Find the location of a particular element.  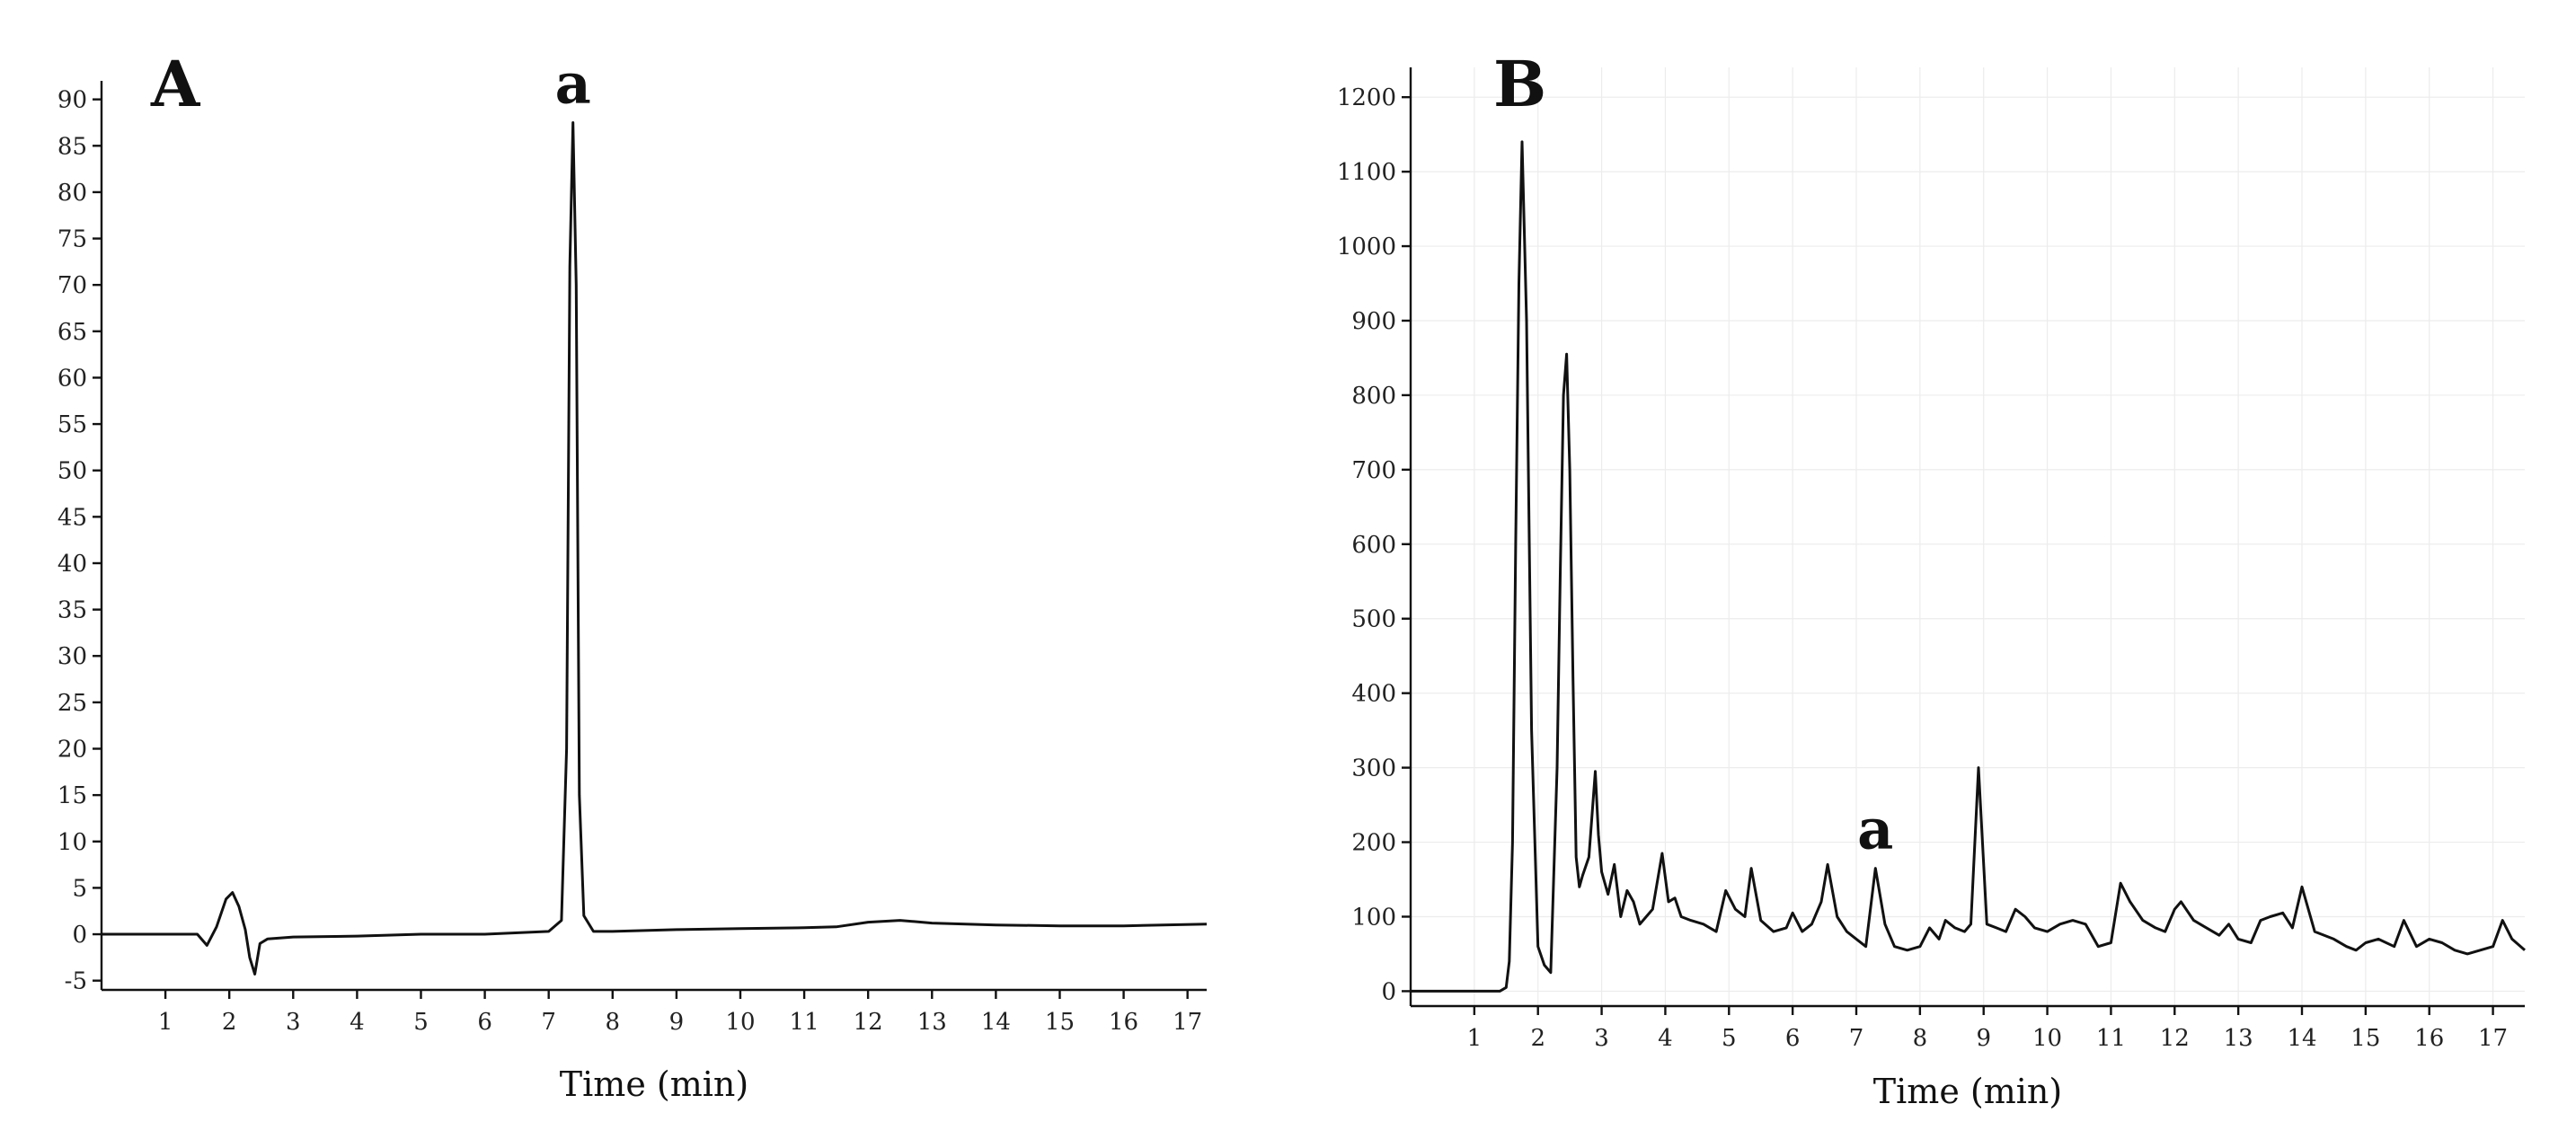

y-tick-label: 50 is located at coordinates (72, 472).